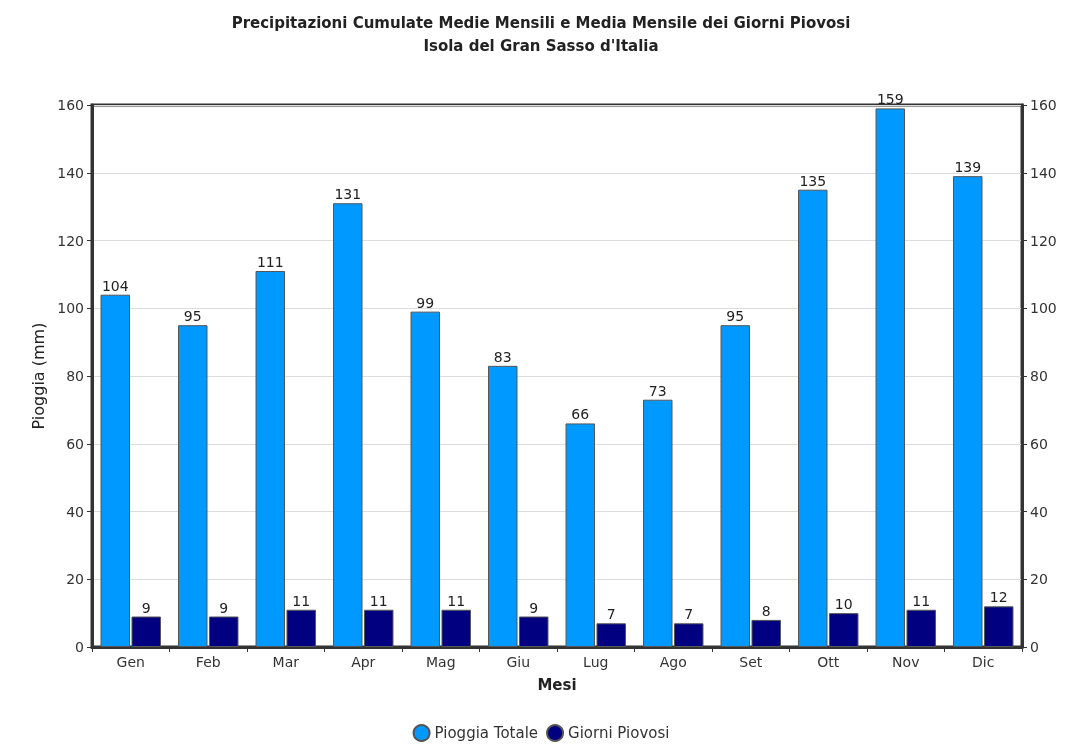  Describe the element at coordinates (673, 662) in the screenshot. I see `x-tick-label: Ago` at that location.